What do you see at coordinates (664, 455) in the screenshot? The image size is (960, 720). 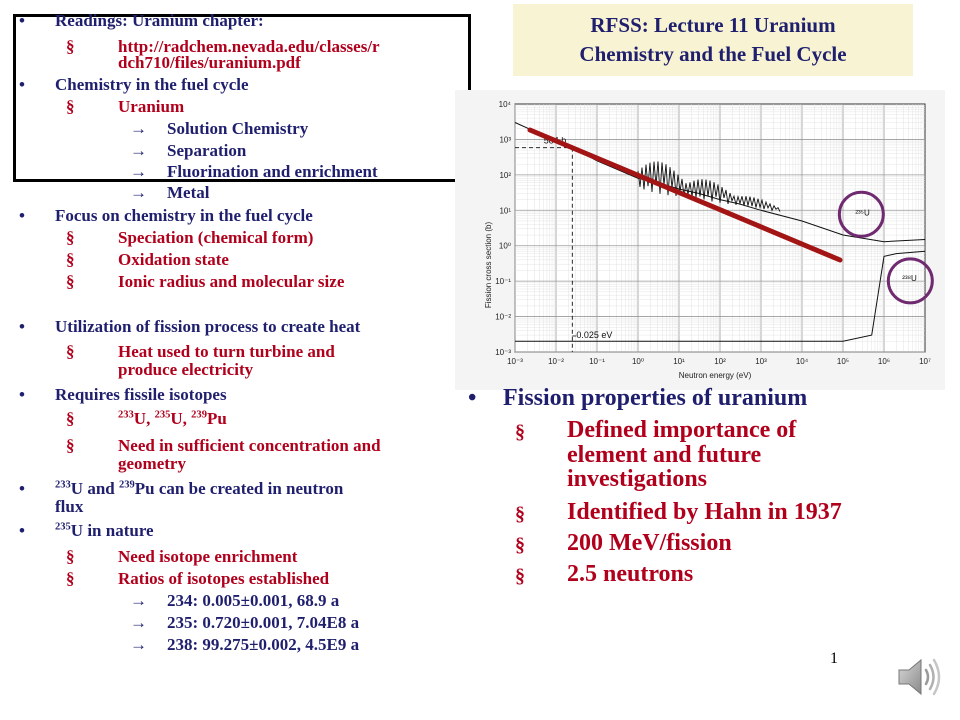 I see `defined-line2: element and future` at bounding box center [664, 455].